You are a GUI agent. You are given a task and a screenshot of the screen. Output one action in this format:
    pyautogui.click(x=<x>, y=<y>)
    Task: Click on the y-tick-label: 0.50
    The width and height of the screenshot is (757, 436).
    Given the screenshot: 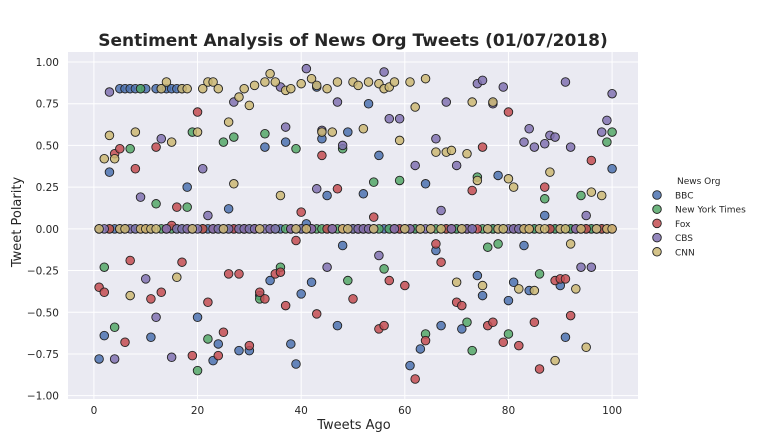 What is the action you would take?
    pyautogui.click(x=47, y=146)
    